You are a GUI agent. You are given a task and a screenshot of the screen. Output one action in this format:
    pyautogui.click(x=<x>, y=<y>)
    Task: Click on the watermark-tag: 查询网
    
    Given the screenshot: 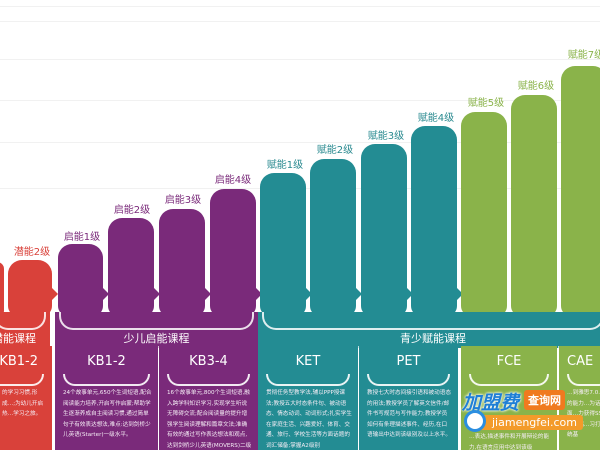 What is the action you would take?
    pyautogui.click(x=544, y=400)
    